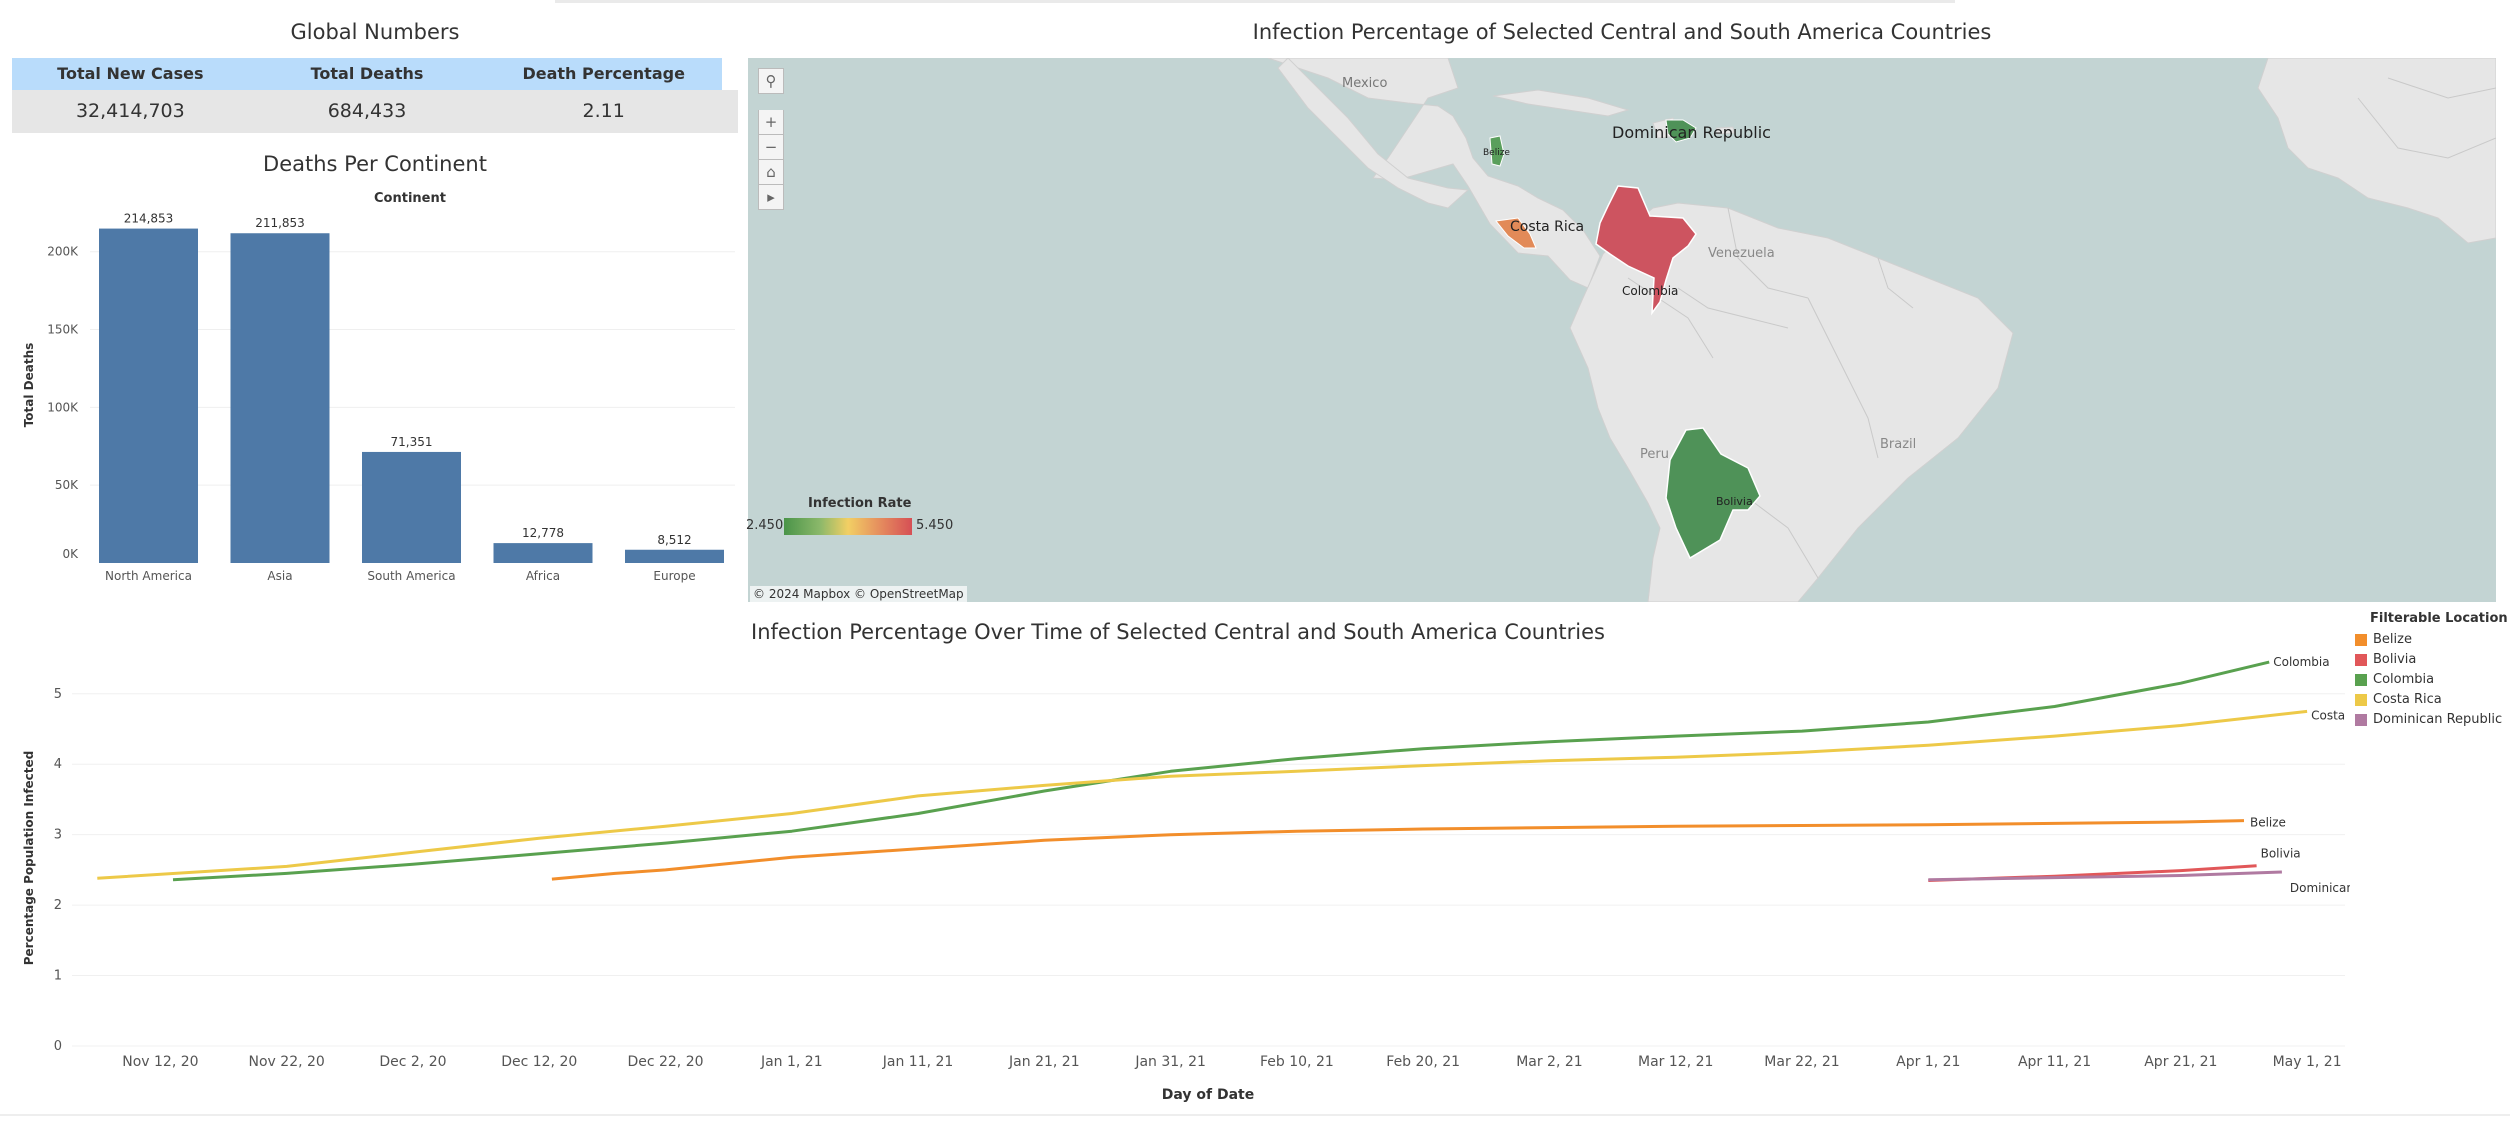  Describe the element at coordinates (287, 1062) in the screenshot. I see `line-chart-xtick-label: Nov 22, 20` at that location.